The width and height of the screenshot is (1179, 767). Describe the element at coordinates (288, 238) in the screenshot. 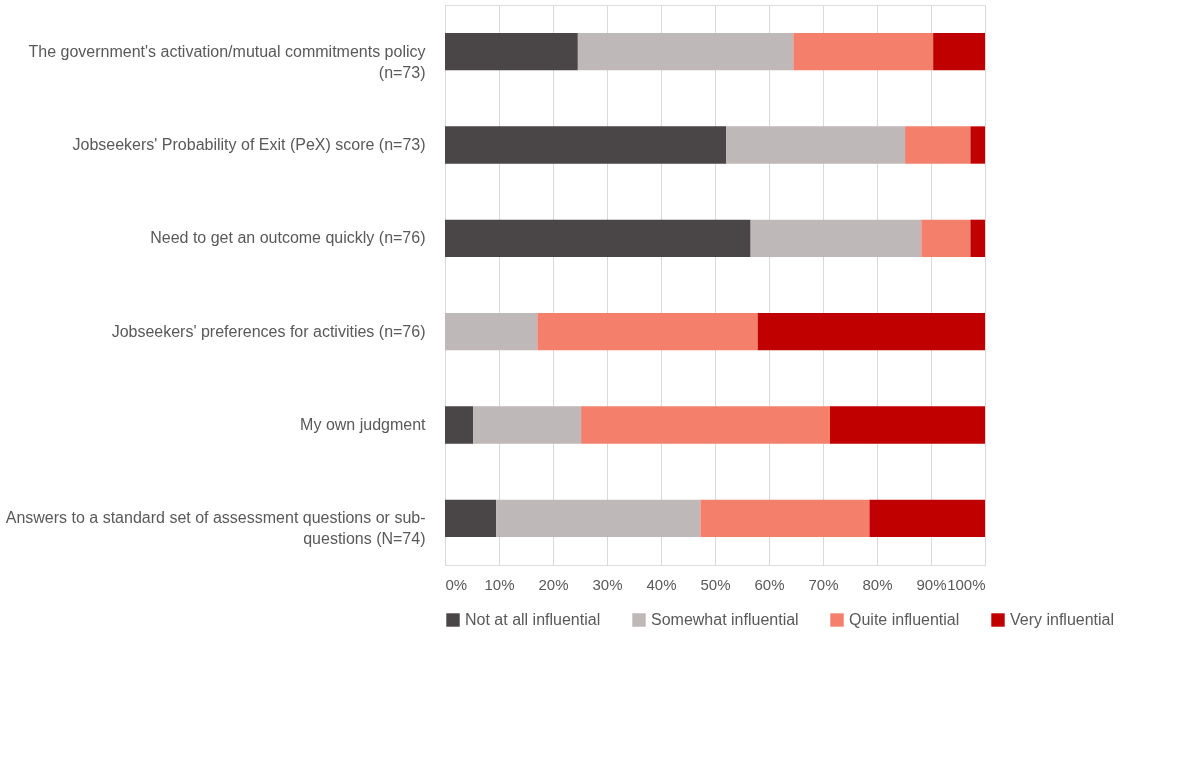

I see `y-tick-label: Need to get an outcome quickly (n=76)` at that location.